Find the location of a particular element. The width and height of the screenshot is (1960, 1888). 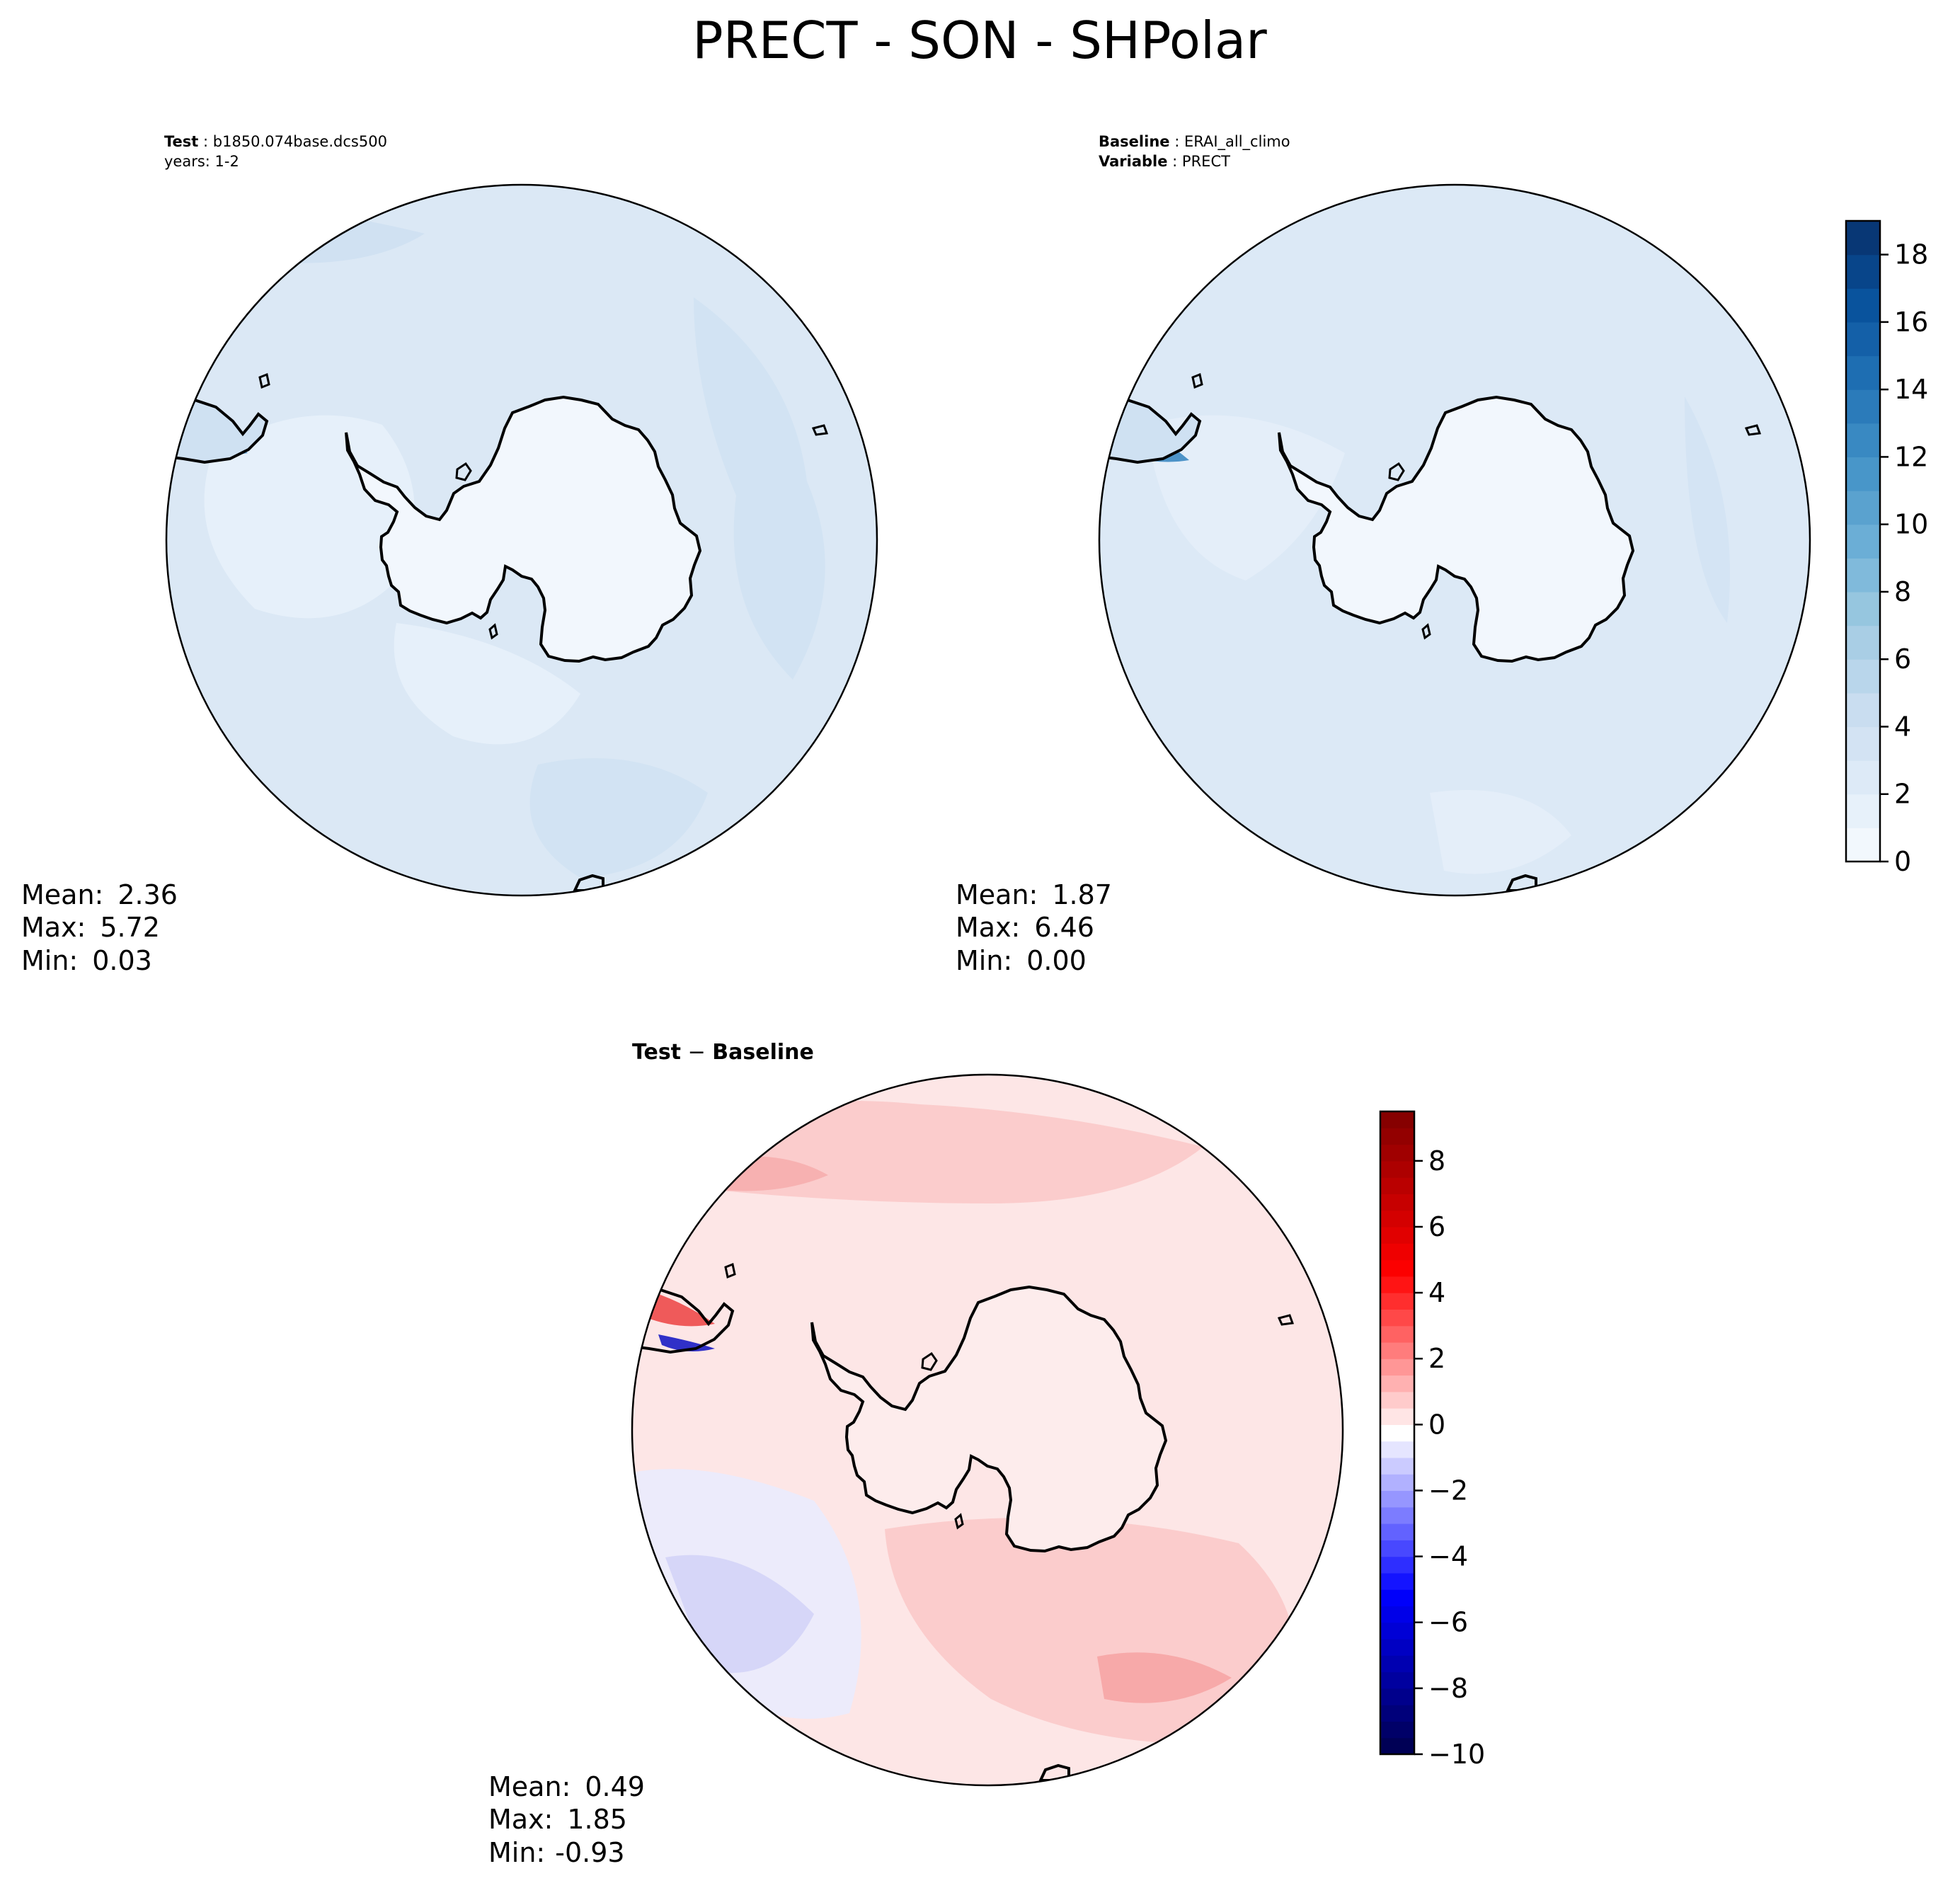

figure-title: PRECT - SON - SHPolar is located at coordinates (979, 41).